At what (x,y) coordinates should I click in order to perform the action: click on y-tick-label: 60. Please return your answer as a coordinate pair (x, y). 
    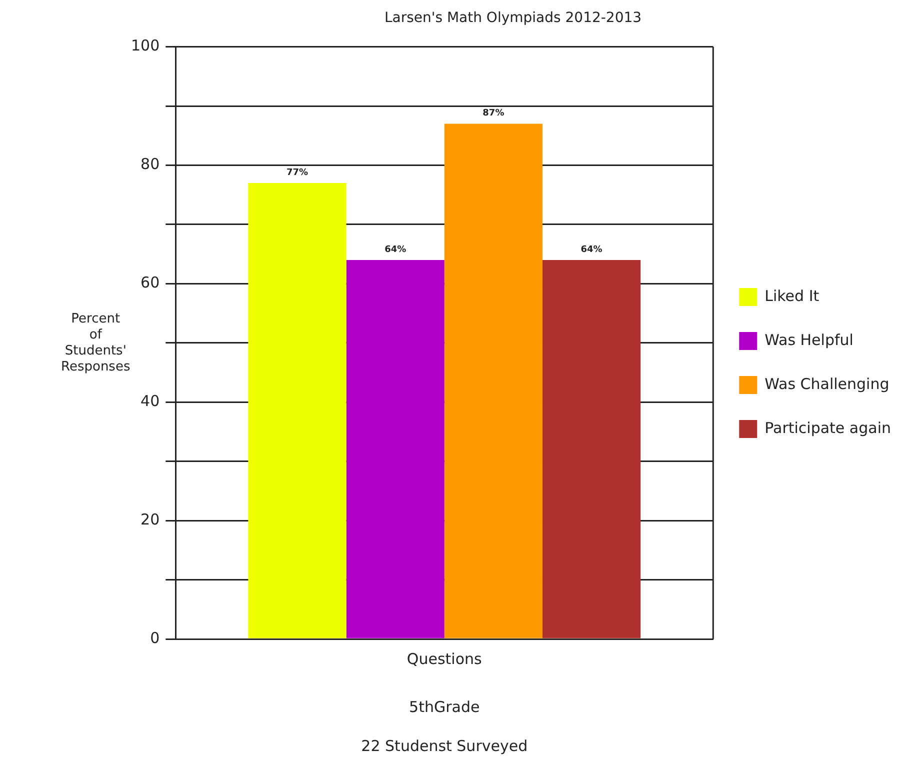
    Looking at the image, I should click on (150, 283).